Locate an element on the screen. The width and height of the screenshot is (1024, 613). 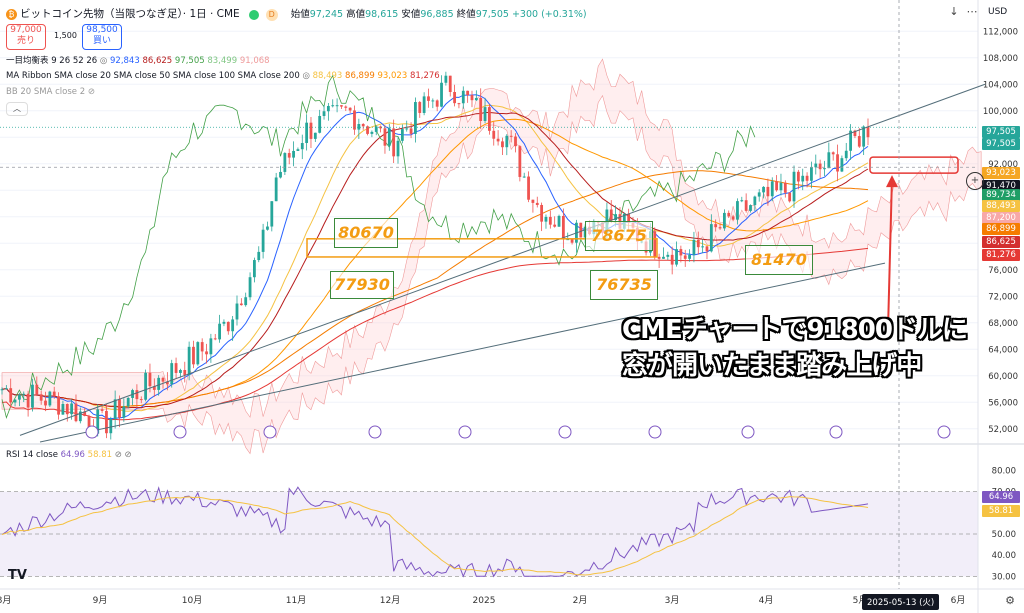
tradingview-logo: 𝗧𝗩 is located at coordinates (17, 575).